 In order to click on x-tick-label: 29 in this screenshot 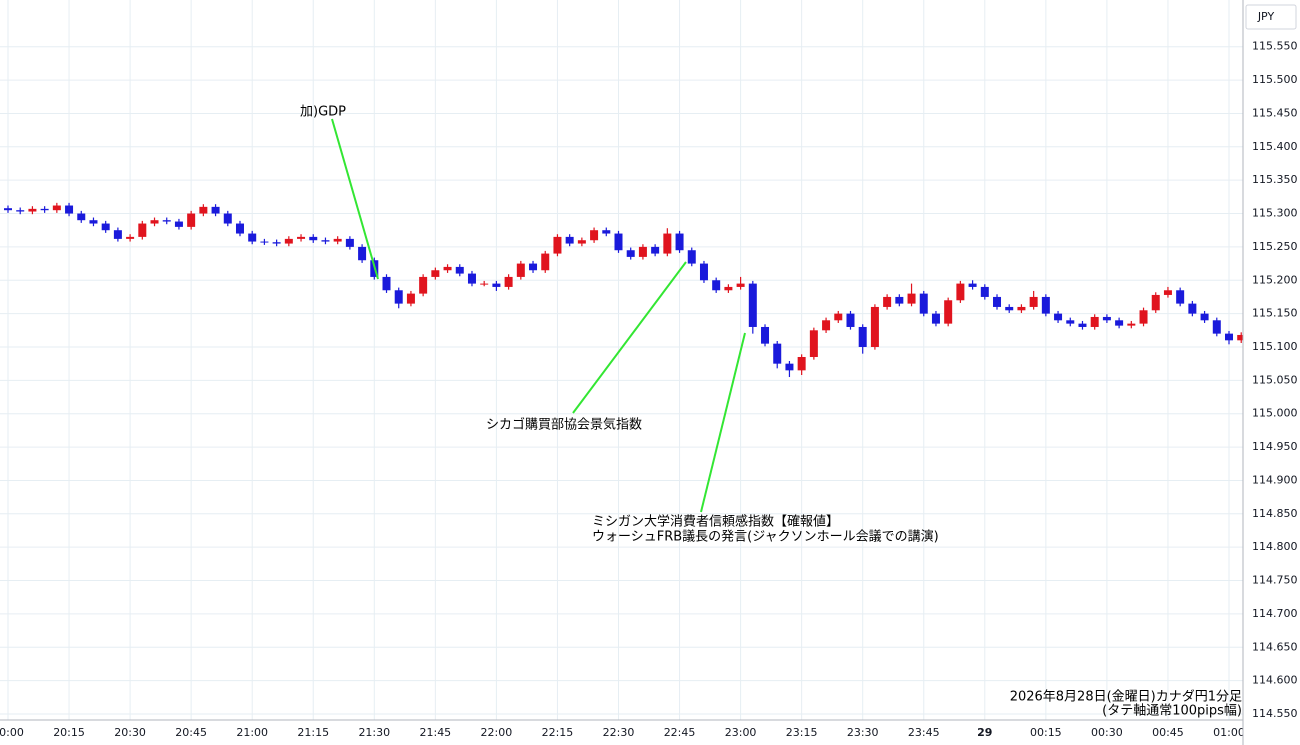, I will do `click(984, 732)`.